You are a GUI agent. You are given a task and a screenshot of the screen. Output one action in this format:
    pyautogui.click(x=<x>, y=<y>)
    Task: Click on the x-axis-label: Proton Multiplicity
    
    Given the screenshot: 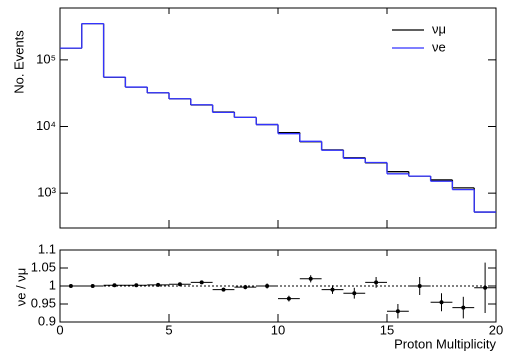 What is the action you would take?
    pyautogui.click(x=445, y=343)
    